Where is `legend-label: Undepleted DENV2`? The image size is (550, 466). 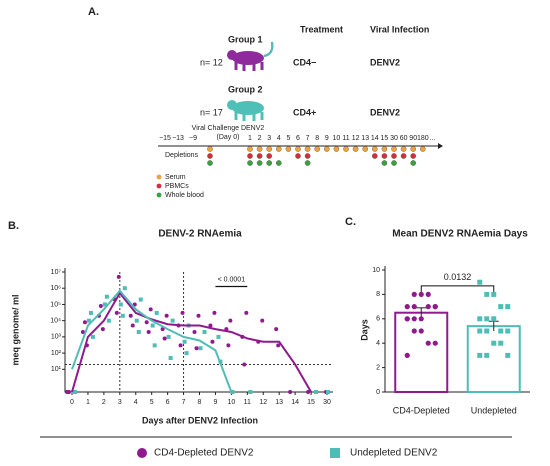
legend-label: Undepleted DENV2 is located at coordinates (394, 453).